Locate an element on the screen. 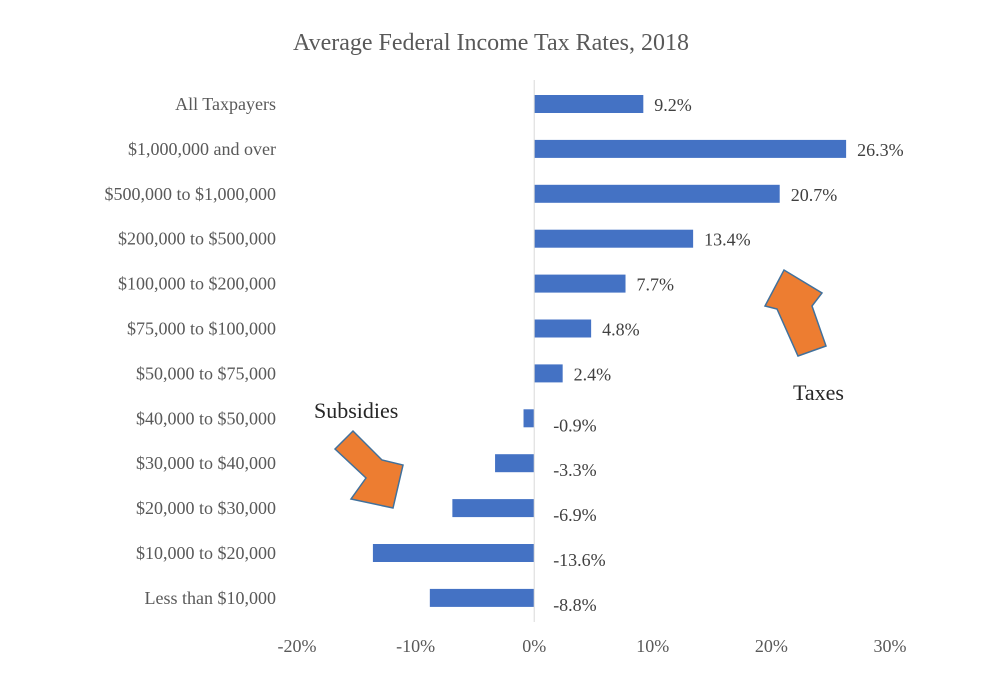  category-label: $10,000 to $20,000 is located at coordinates (206, 553).